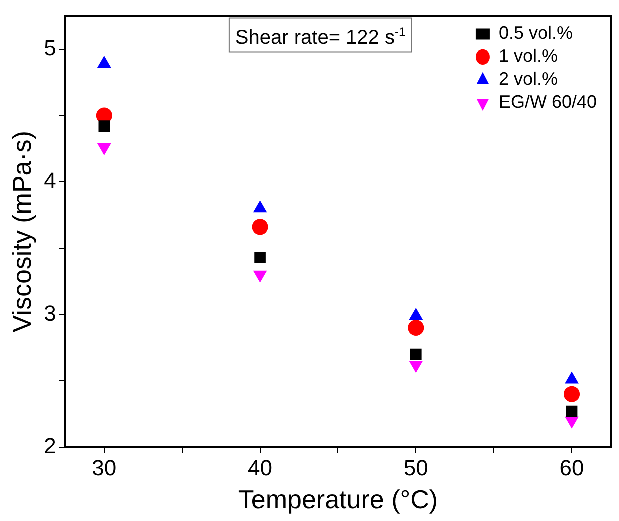  What do you see at coordinates (416, 468) in the screenshot?
I see `x-tick-label: 50` at bounding box center [416, 468].